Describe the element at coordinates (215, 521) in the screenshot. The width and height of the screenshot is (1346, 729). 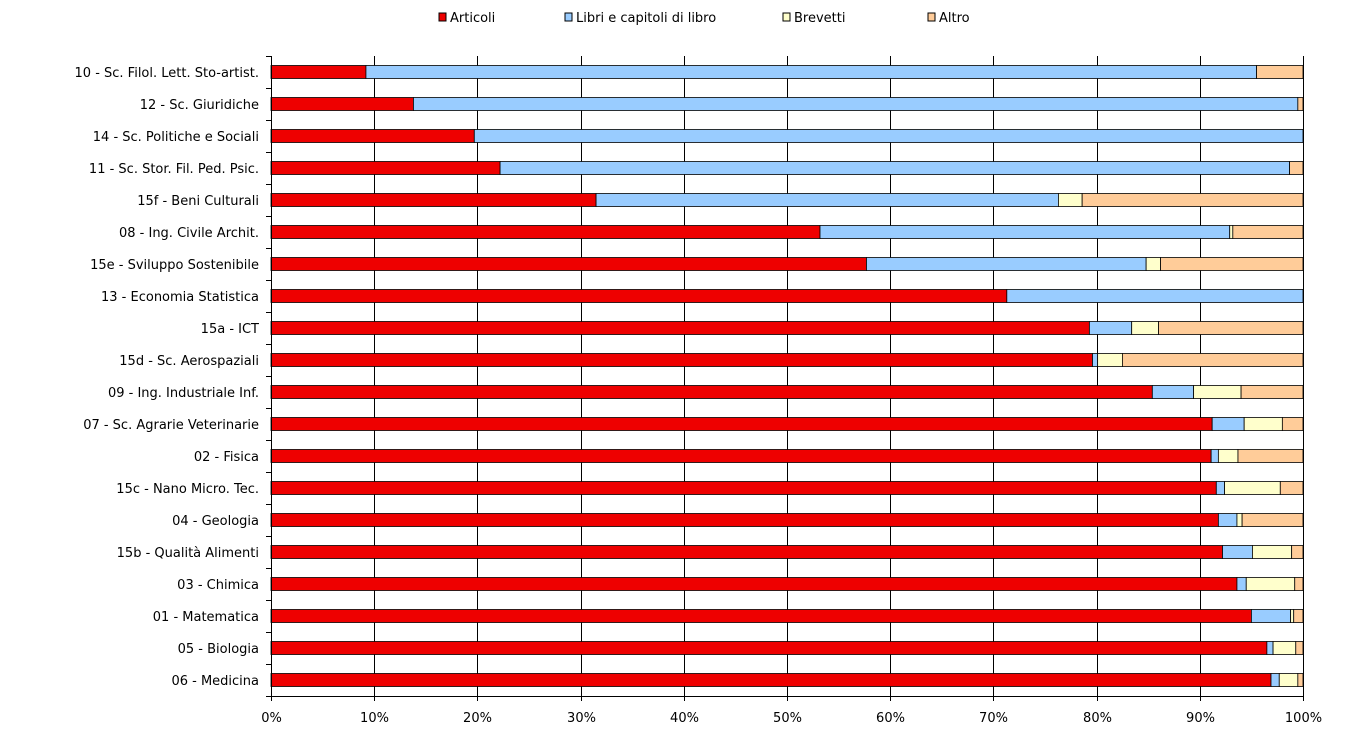
I see `category-label: 04 - Geologia` at that location.